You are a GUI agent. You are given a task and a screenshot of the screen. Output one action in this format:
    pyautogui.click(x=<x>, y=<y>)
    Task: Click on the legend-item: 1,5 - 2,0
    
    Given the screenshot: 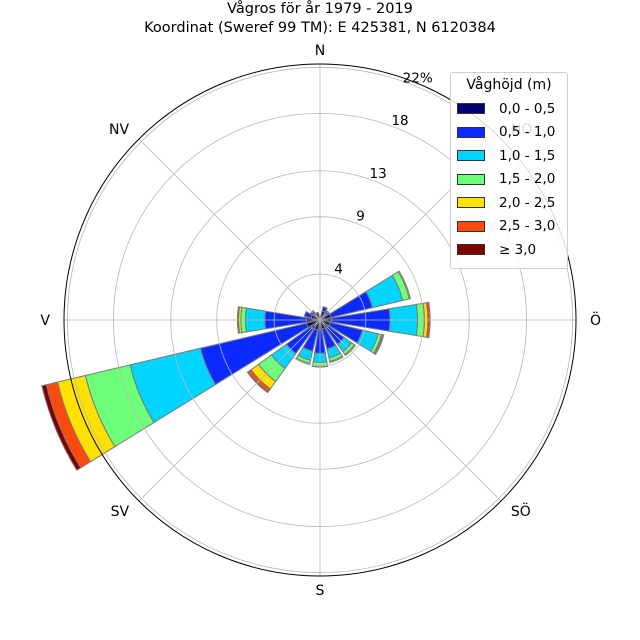 What is the action you would take?
    pyautogui.click(x=509, y=180)
    